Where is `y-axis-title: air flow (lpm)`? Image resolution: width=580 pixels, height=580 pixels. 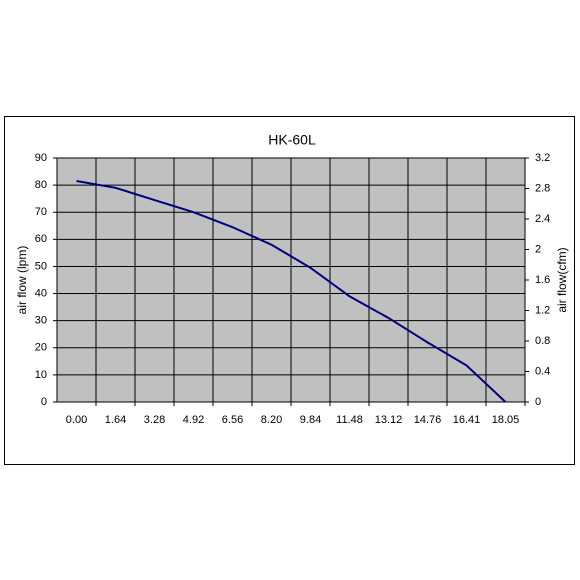 y-axis-title: air flow (lpm) is located at coordinates (22, 280).